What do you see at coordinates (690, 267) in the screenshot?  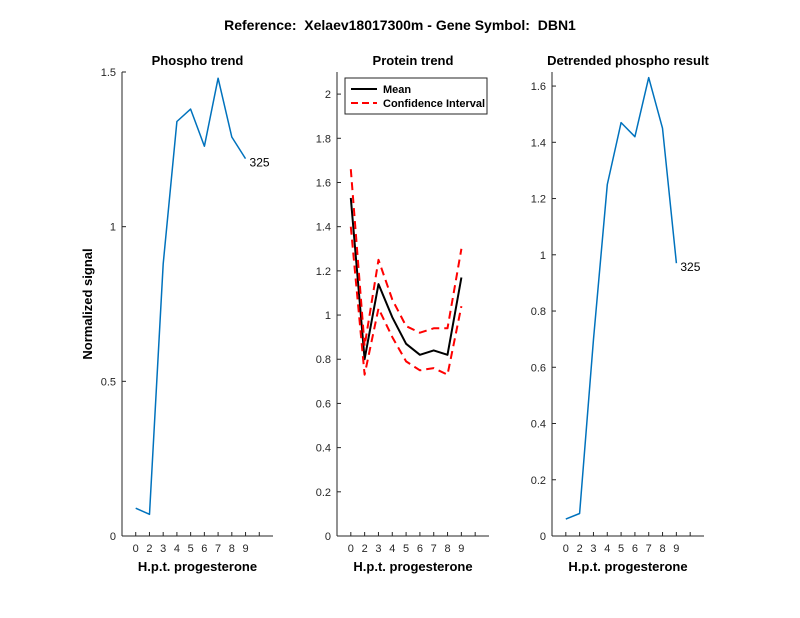 I see `detrended-point-annotation: 325` at bounding box center [690, 267].